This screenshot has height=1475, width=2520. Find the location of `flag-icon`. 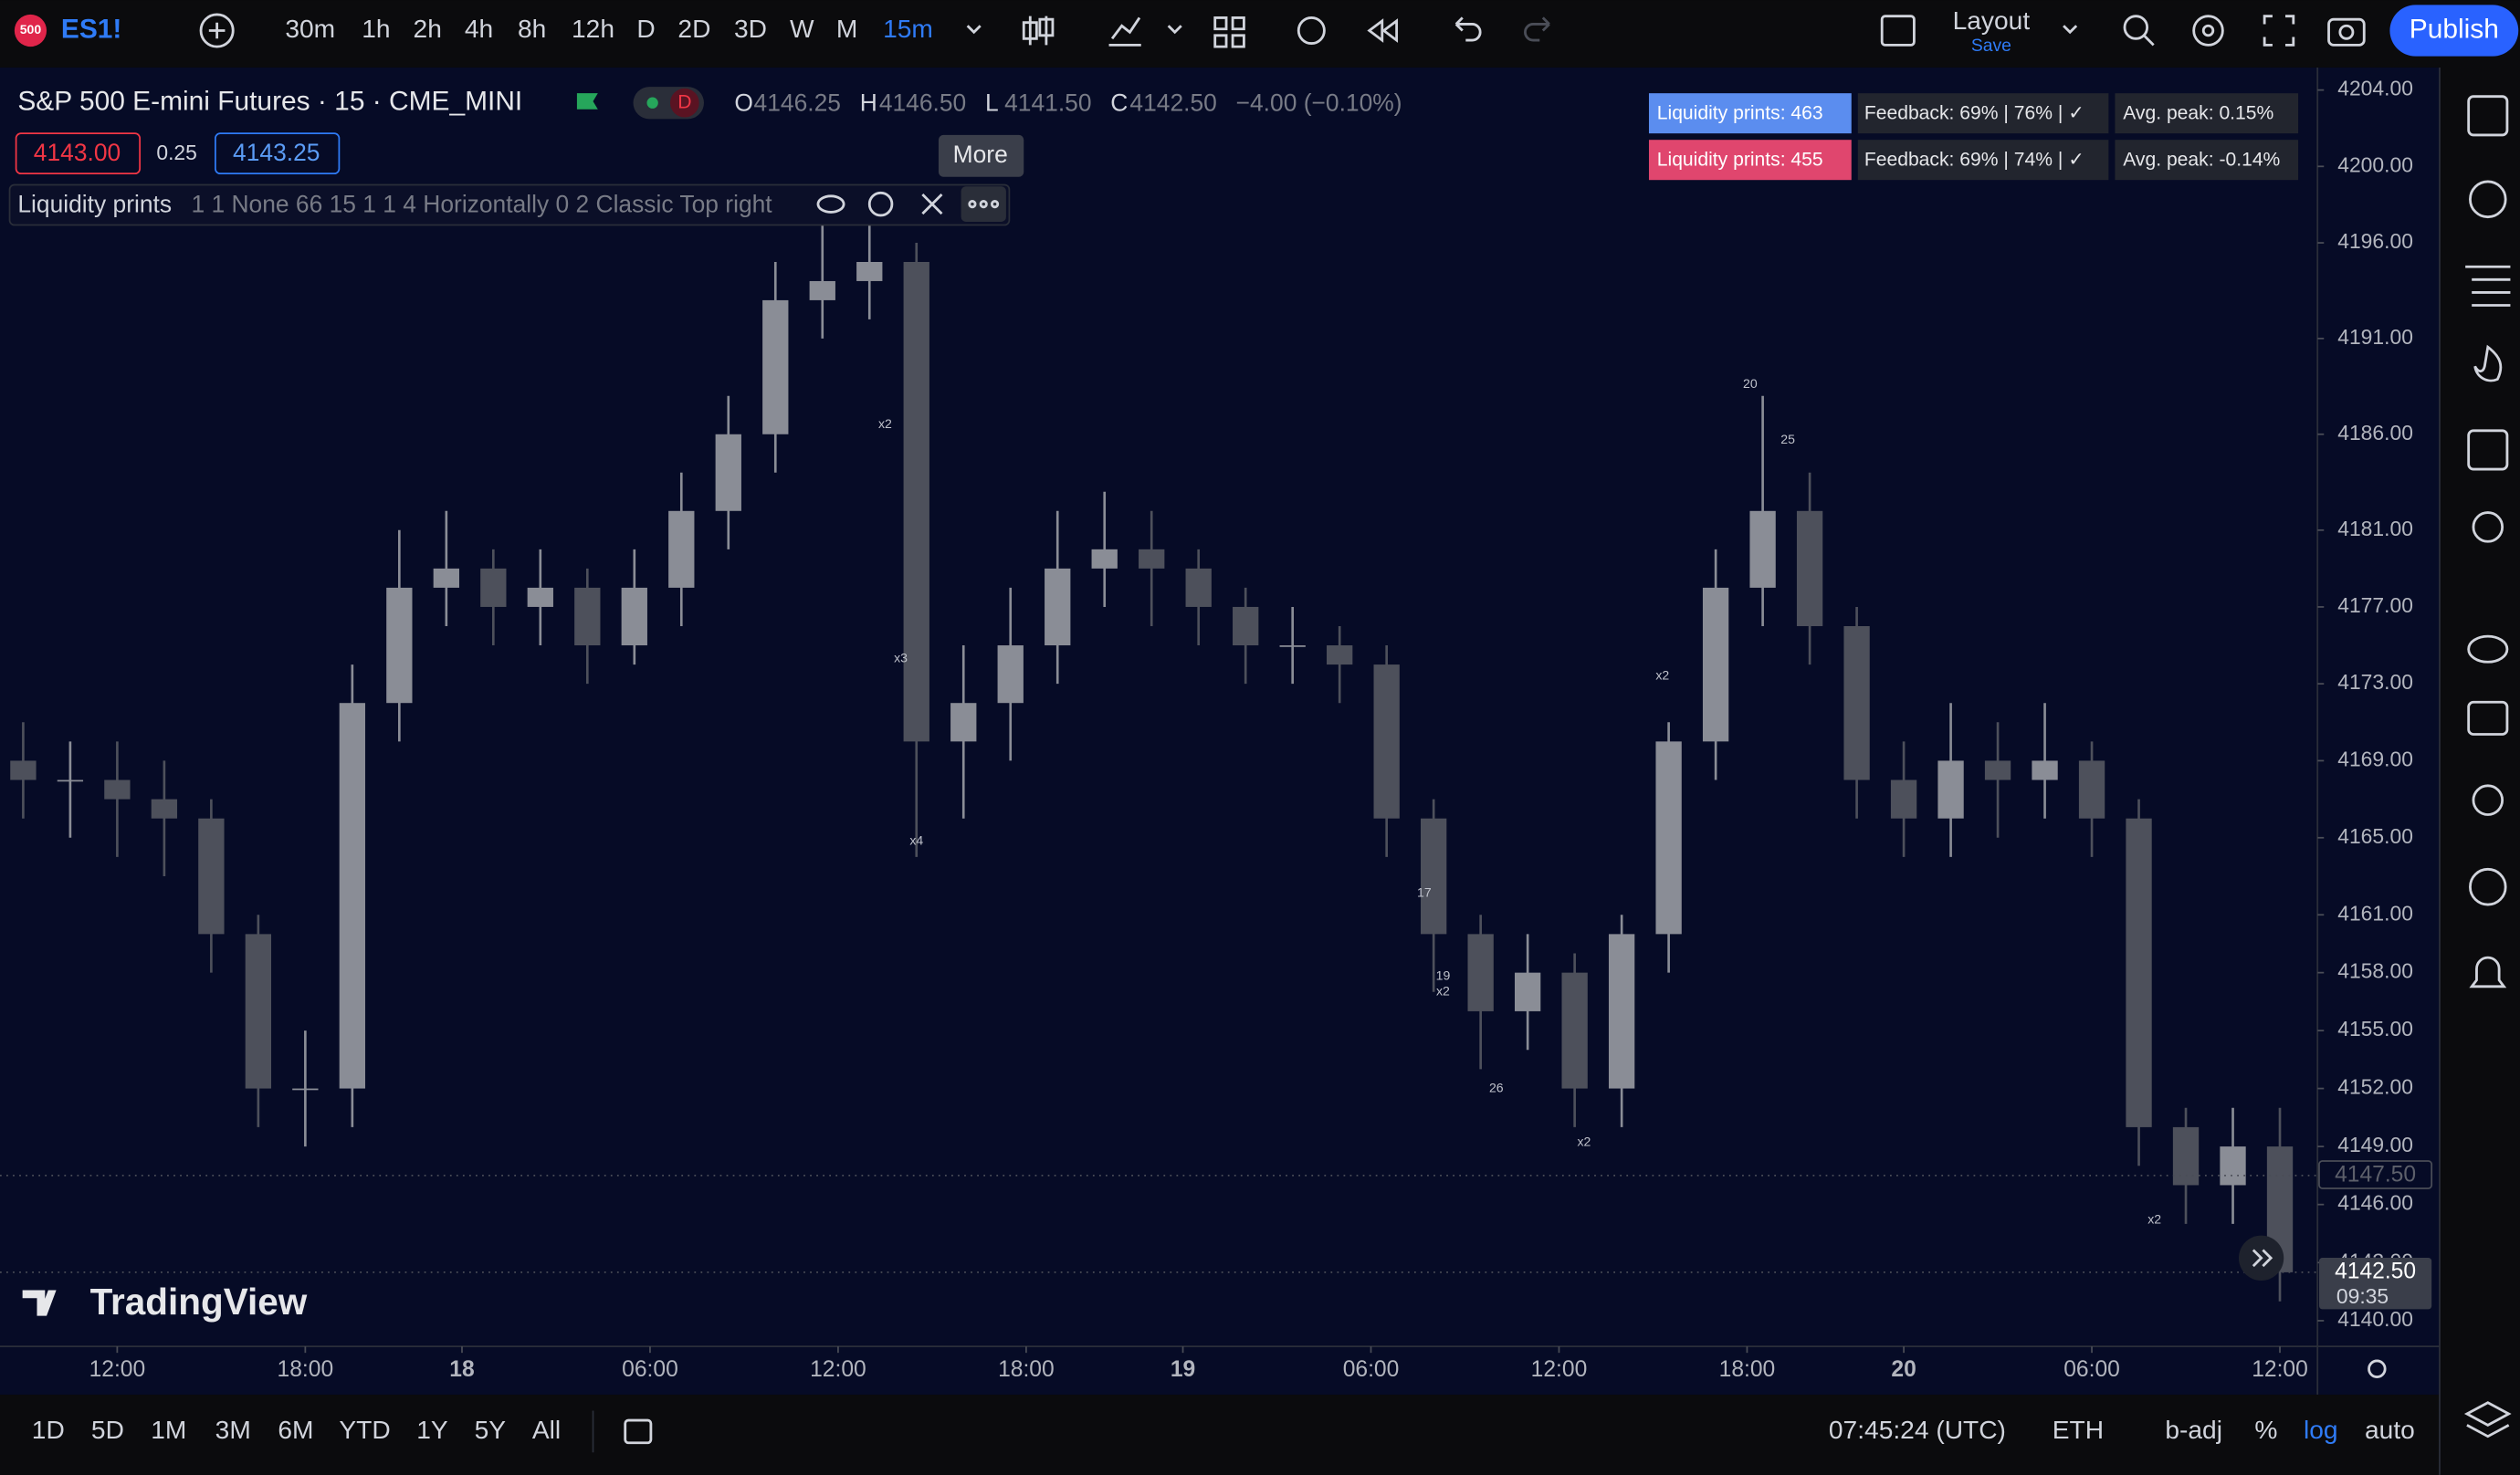

flag-icon is located at coordinates (587, 101).